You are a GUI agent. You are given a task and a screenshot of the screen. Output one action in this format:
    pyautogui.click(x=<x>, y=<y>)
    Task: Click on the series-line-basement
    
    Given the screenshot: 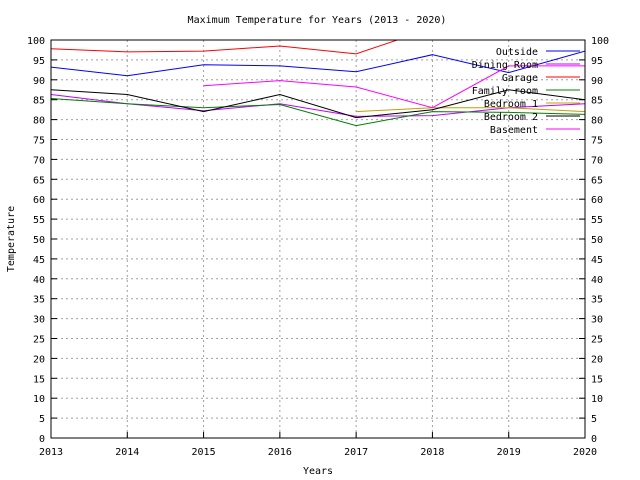 What is the action you would take?
    pyautogui.click(x=394, y=87)
    